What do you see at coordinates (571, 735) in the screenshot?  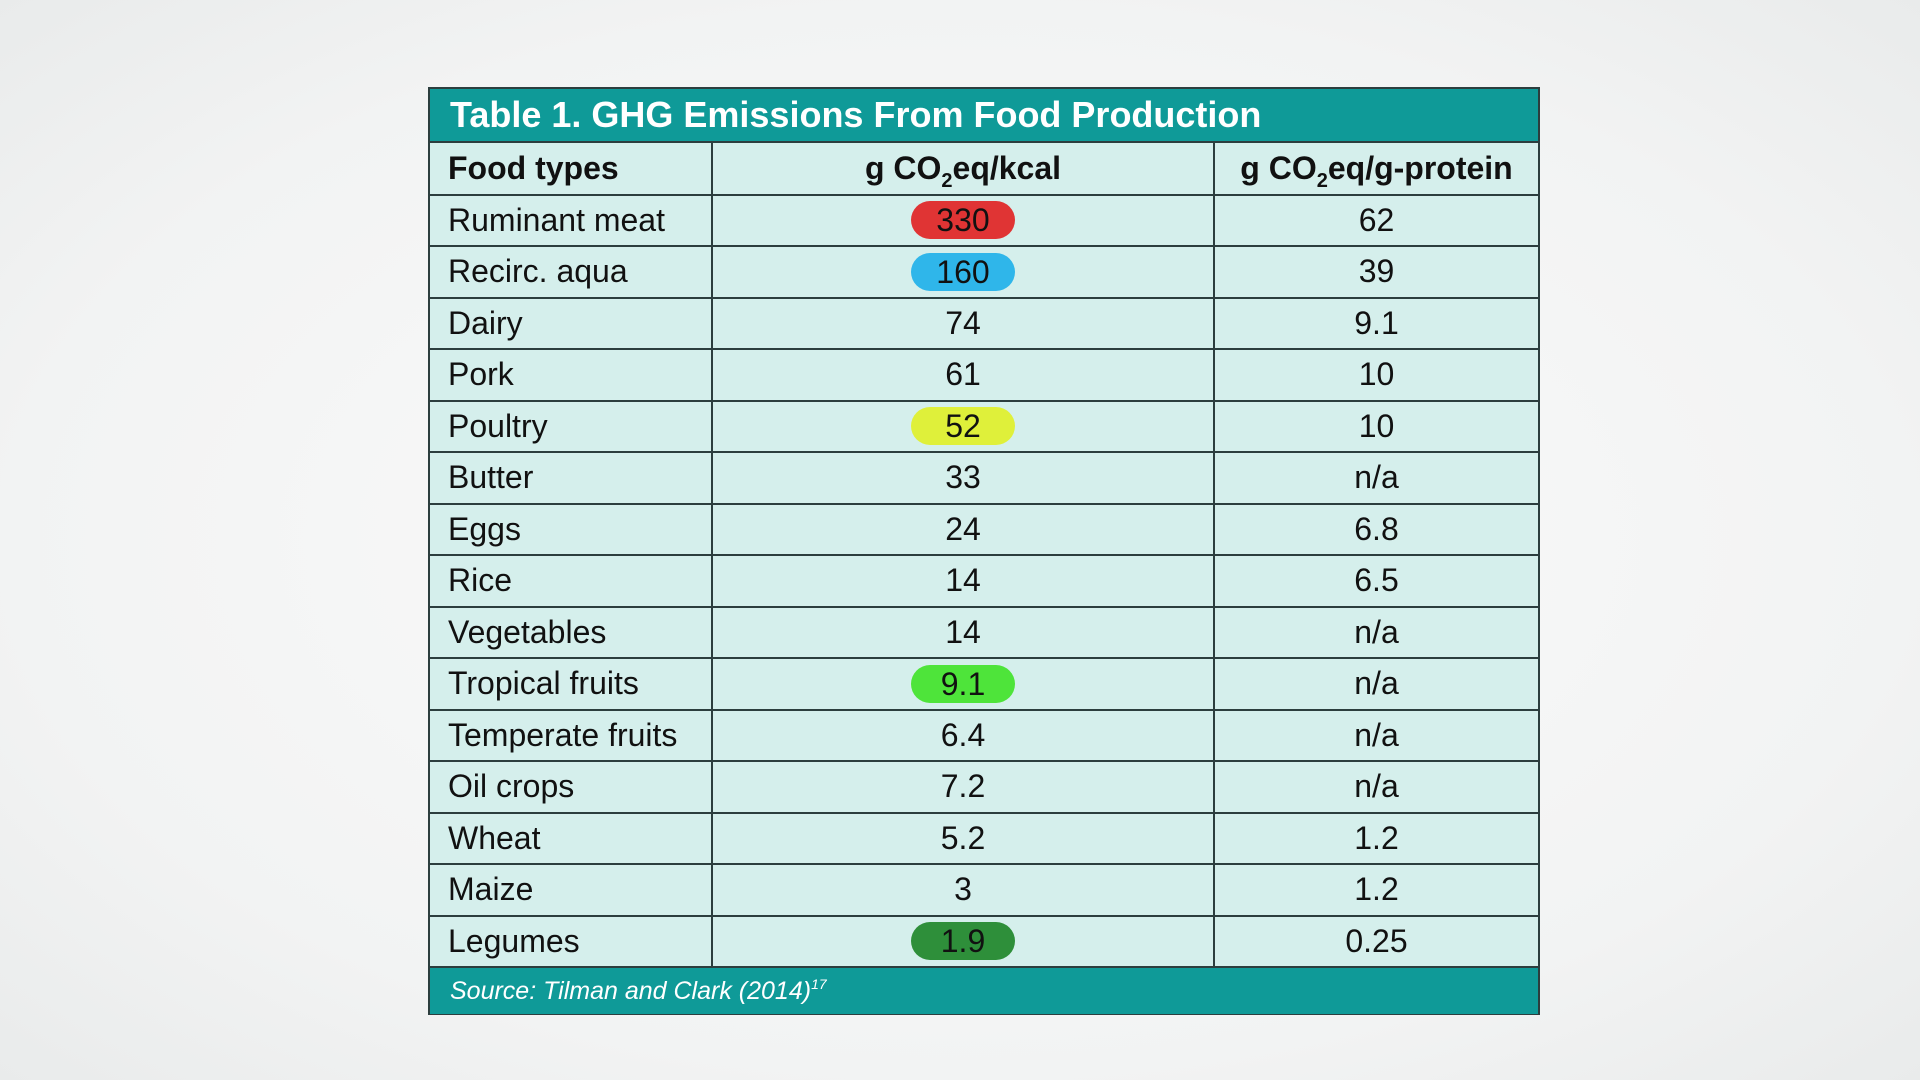 I see `food-type-cell: Temperate fruits` at bounding box center [571, 735].